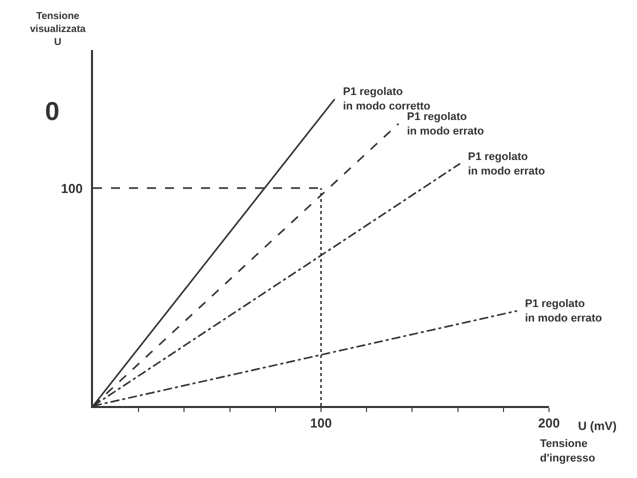  What do you see at coordinates (72, 188) in the screenshot?
I see `annotation: 100` at bounding box center [72, 188].